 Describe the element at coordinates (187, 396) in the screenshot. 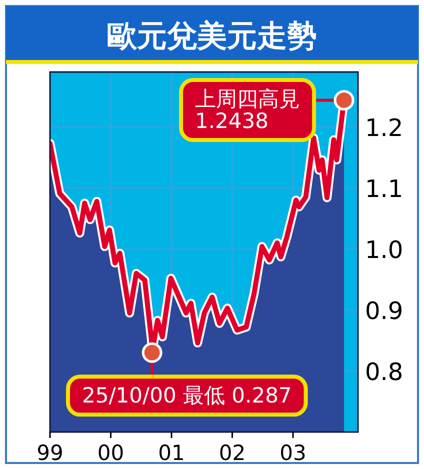

I see `annotation: 25/10/00 最低 0.287` at that location.